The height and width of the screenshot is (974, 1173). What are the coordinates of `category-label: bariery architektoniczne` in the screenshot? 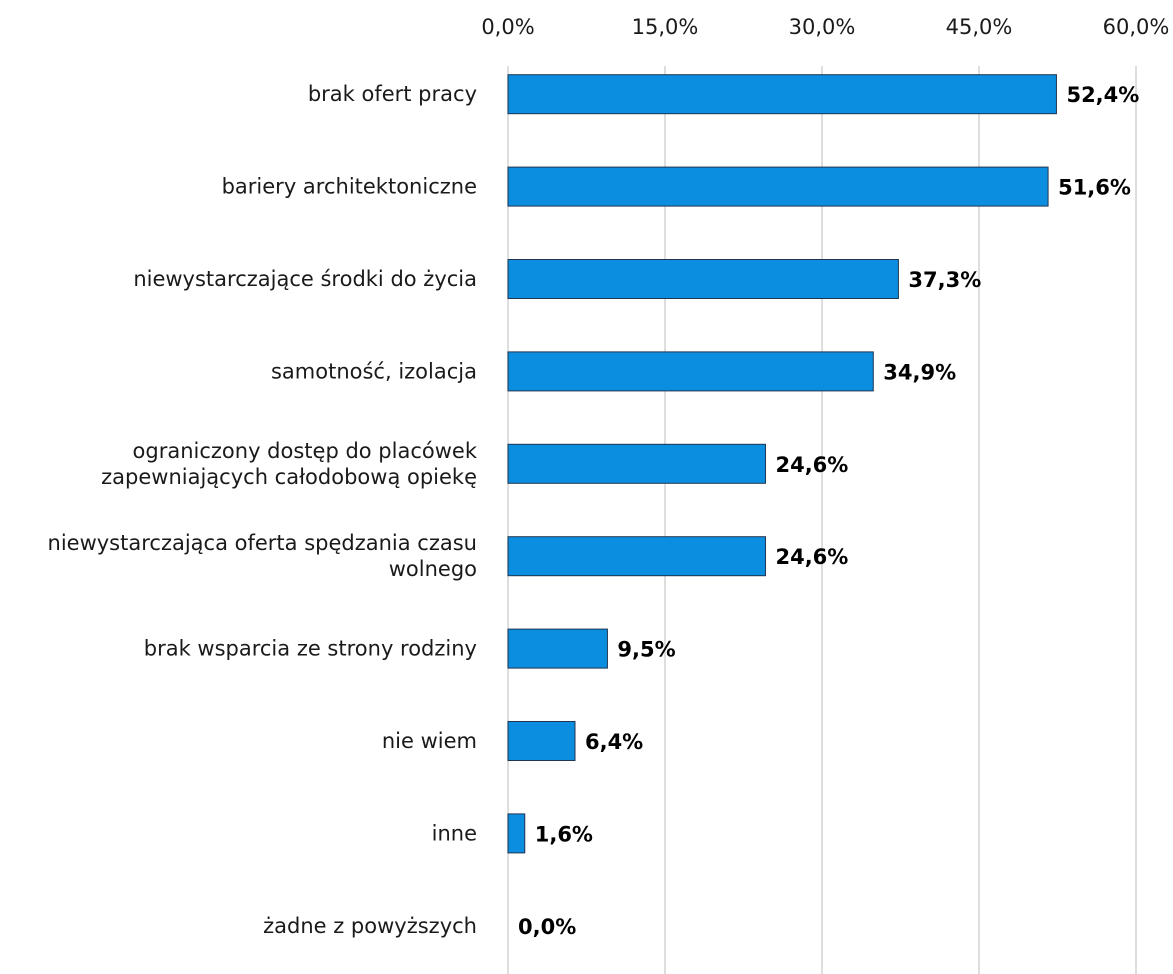 It's located at (349, 187).